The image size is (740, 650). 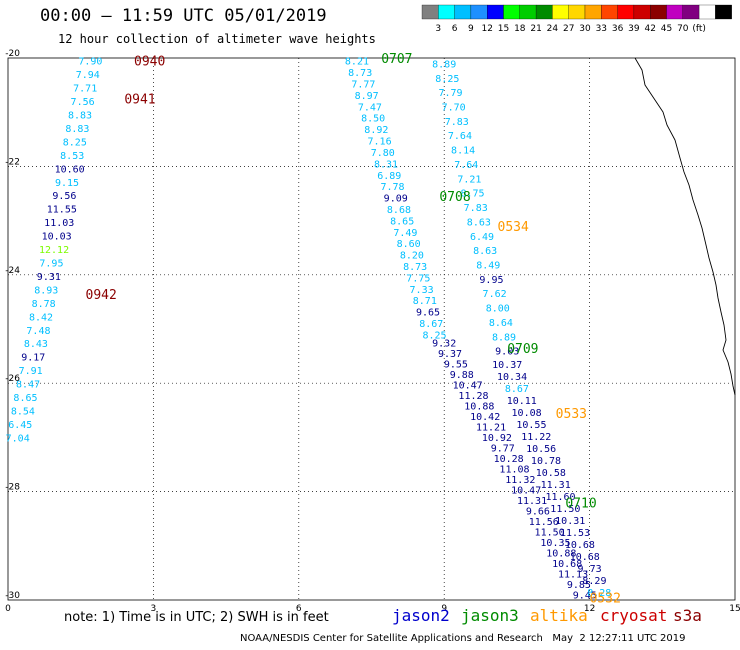 What do you see at coordinates (576, 19) in the screenshot?
I see `color-scale: 3 6 9 12 15 18 21 24 27 30 33 36 39 42 45 70 (ft)` at bounding box center [576, 19].